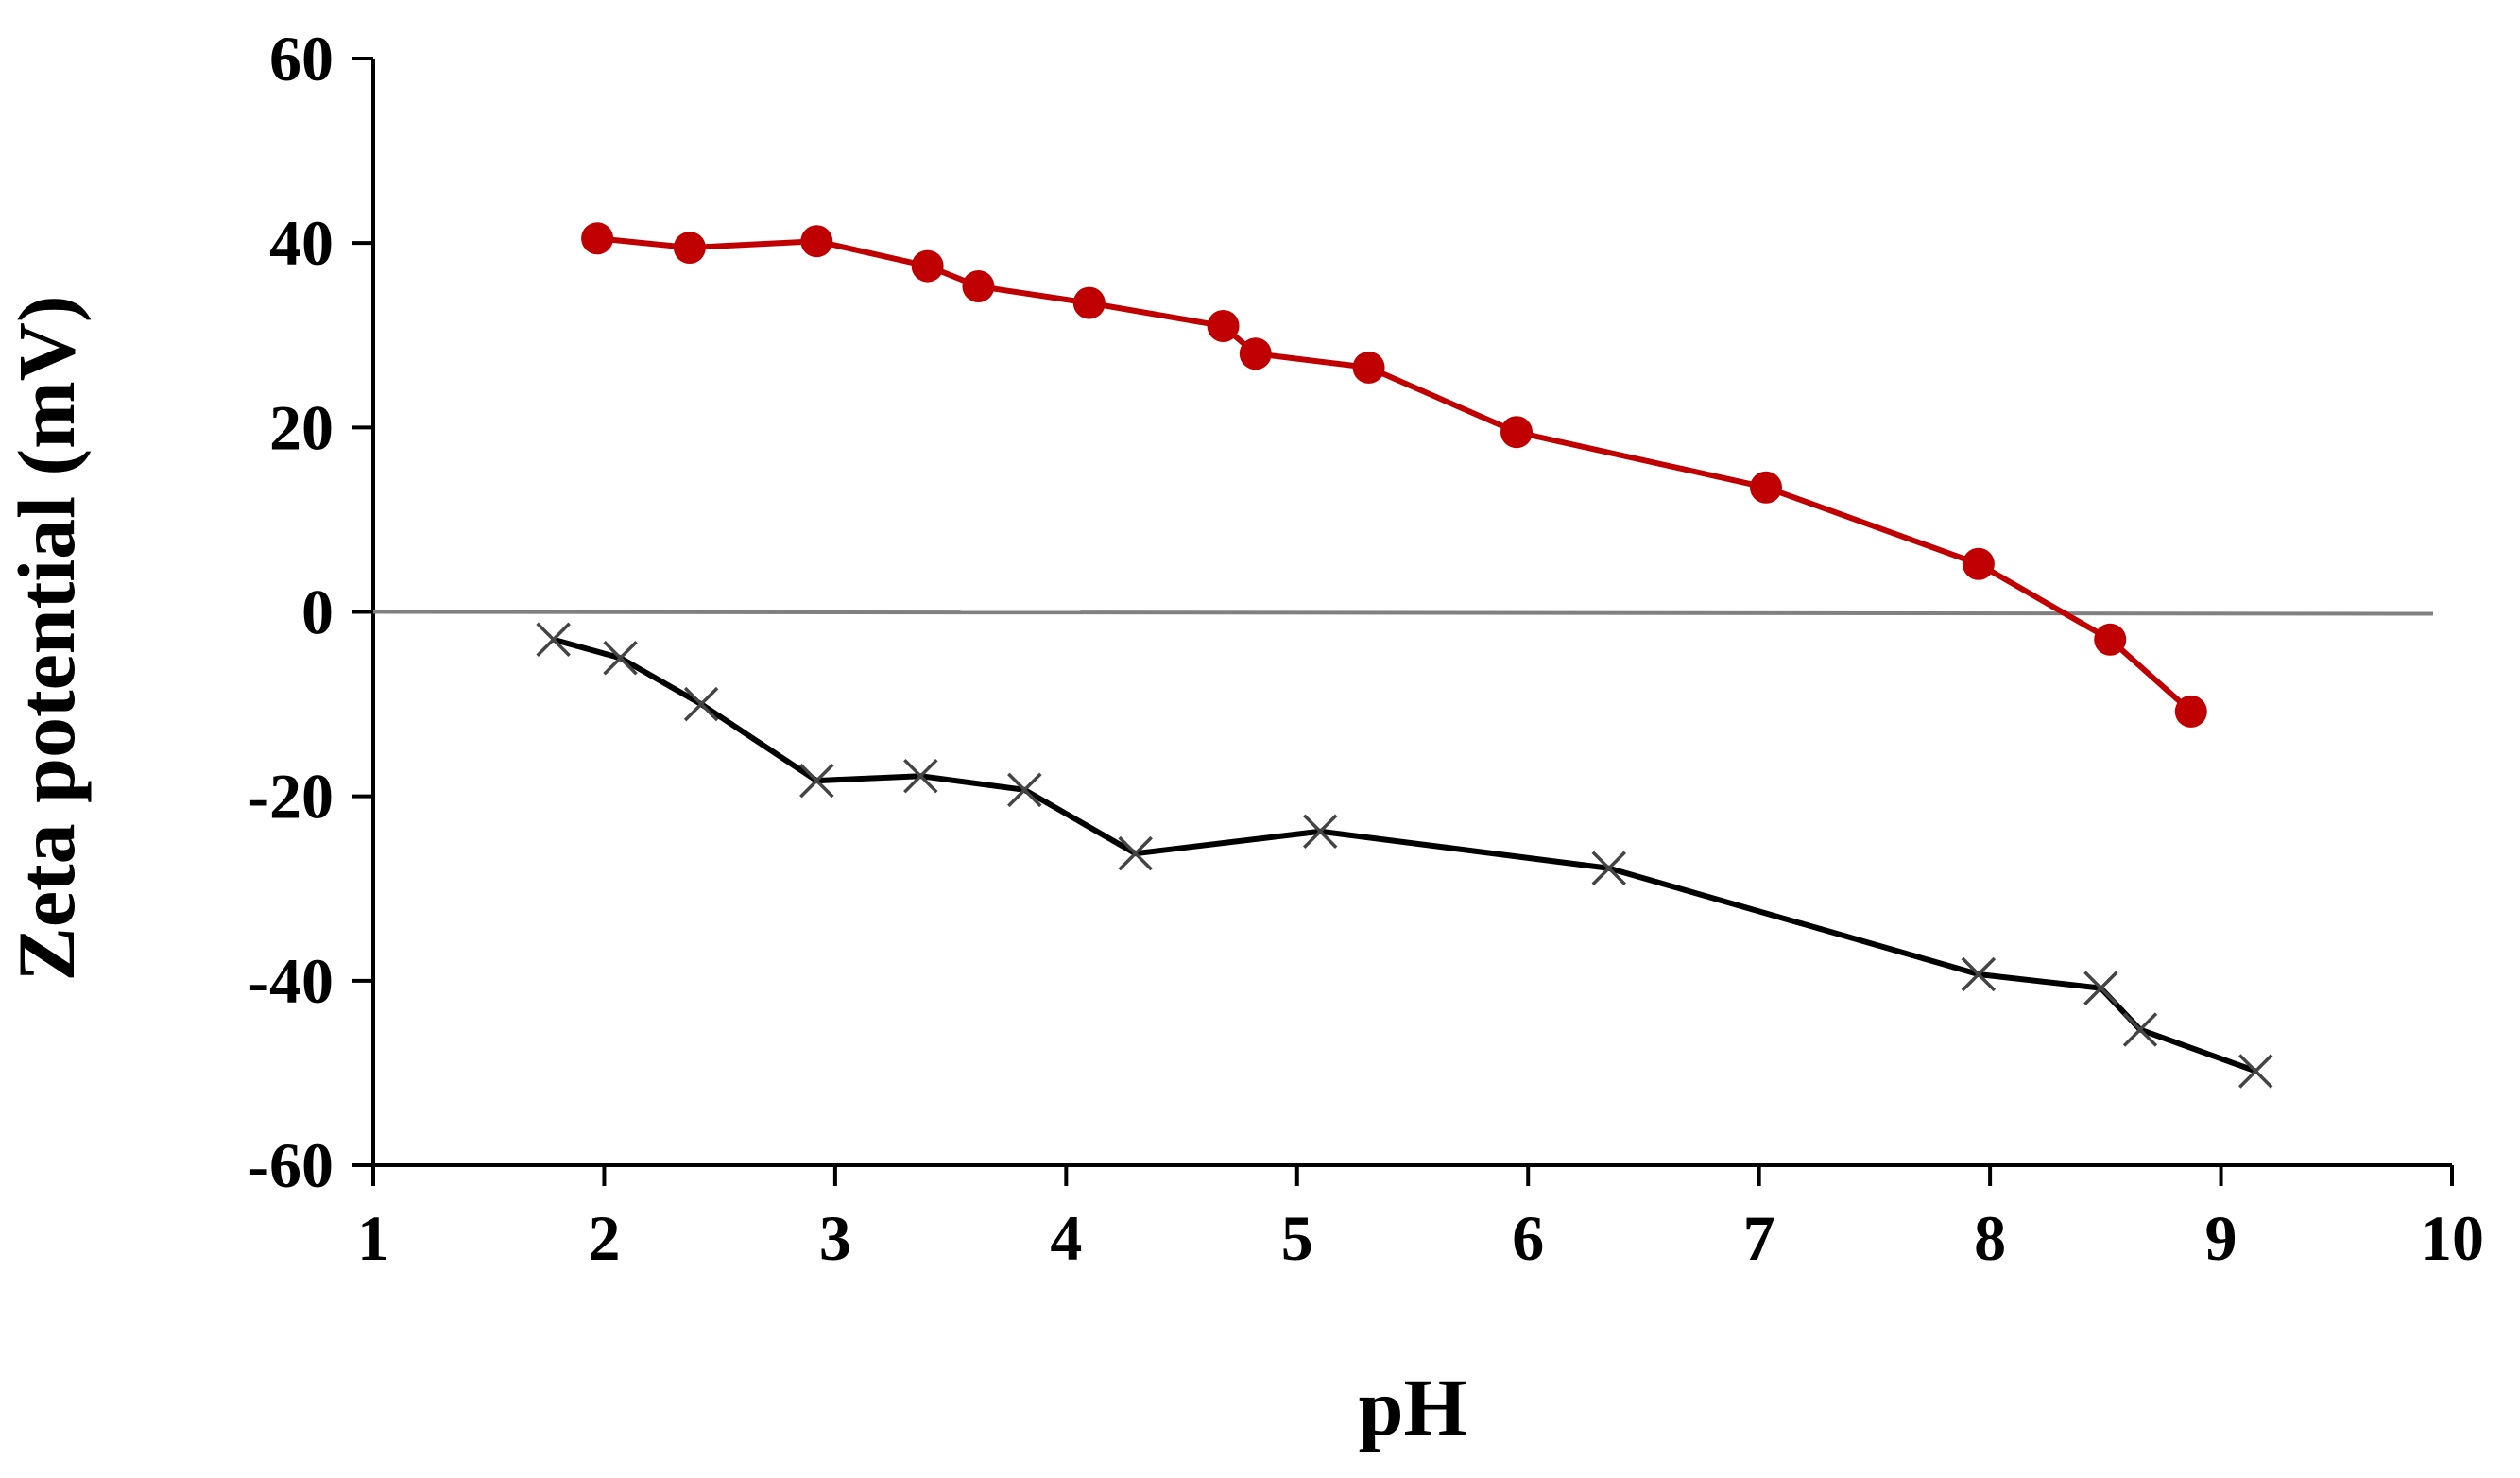 Image resolution: width=2520 pixels, height=1478 pixels. What do you see at coordinates (301, 427) in the screenshot?
I see `y-tick-label: 20` at bounding box center [301, 427].